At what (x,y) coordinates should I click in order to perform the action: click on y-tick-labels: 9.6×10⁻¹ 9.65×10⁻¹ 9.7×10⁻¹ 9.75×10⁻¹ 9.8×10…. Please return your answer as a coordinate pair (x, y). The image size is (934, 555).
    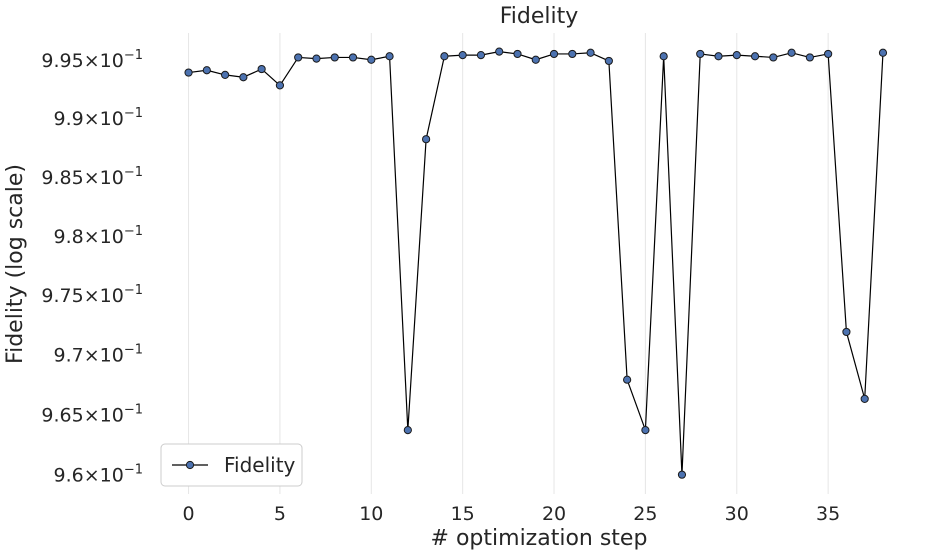
    Looking at the image, I should click on (92, 267).